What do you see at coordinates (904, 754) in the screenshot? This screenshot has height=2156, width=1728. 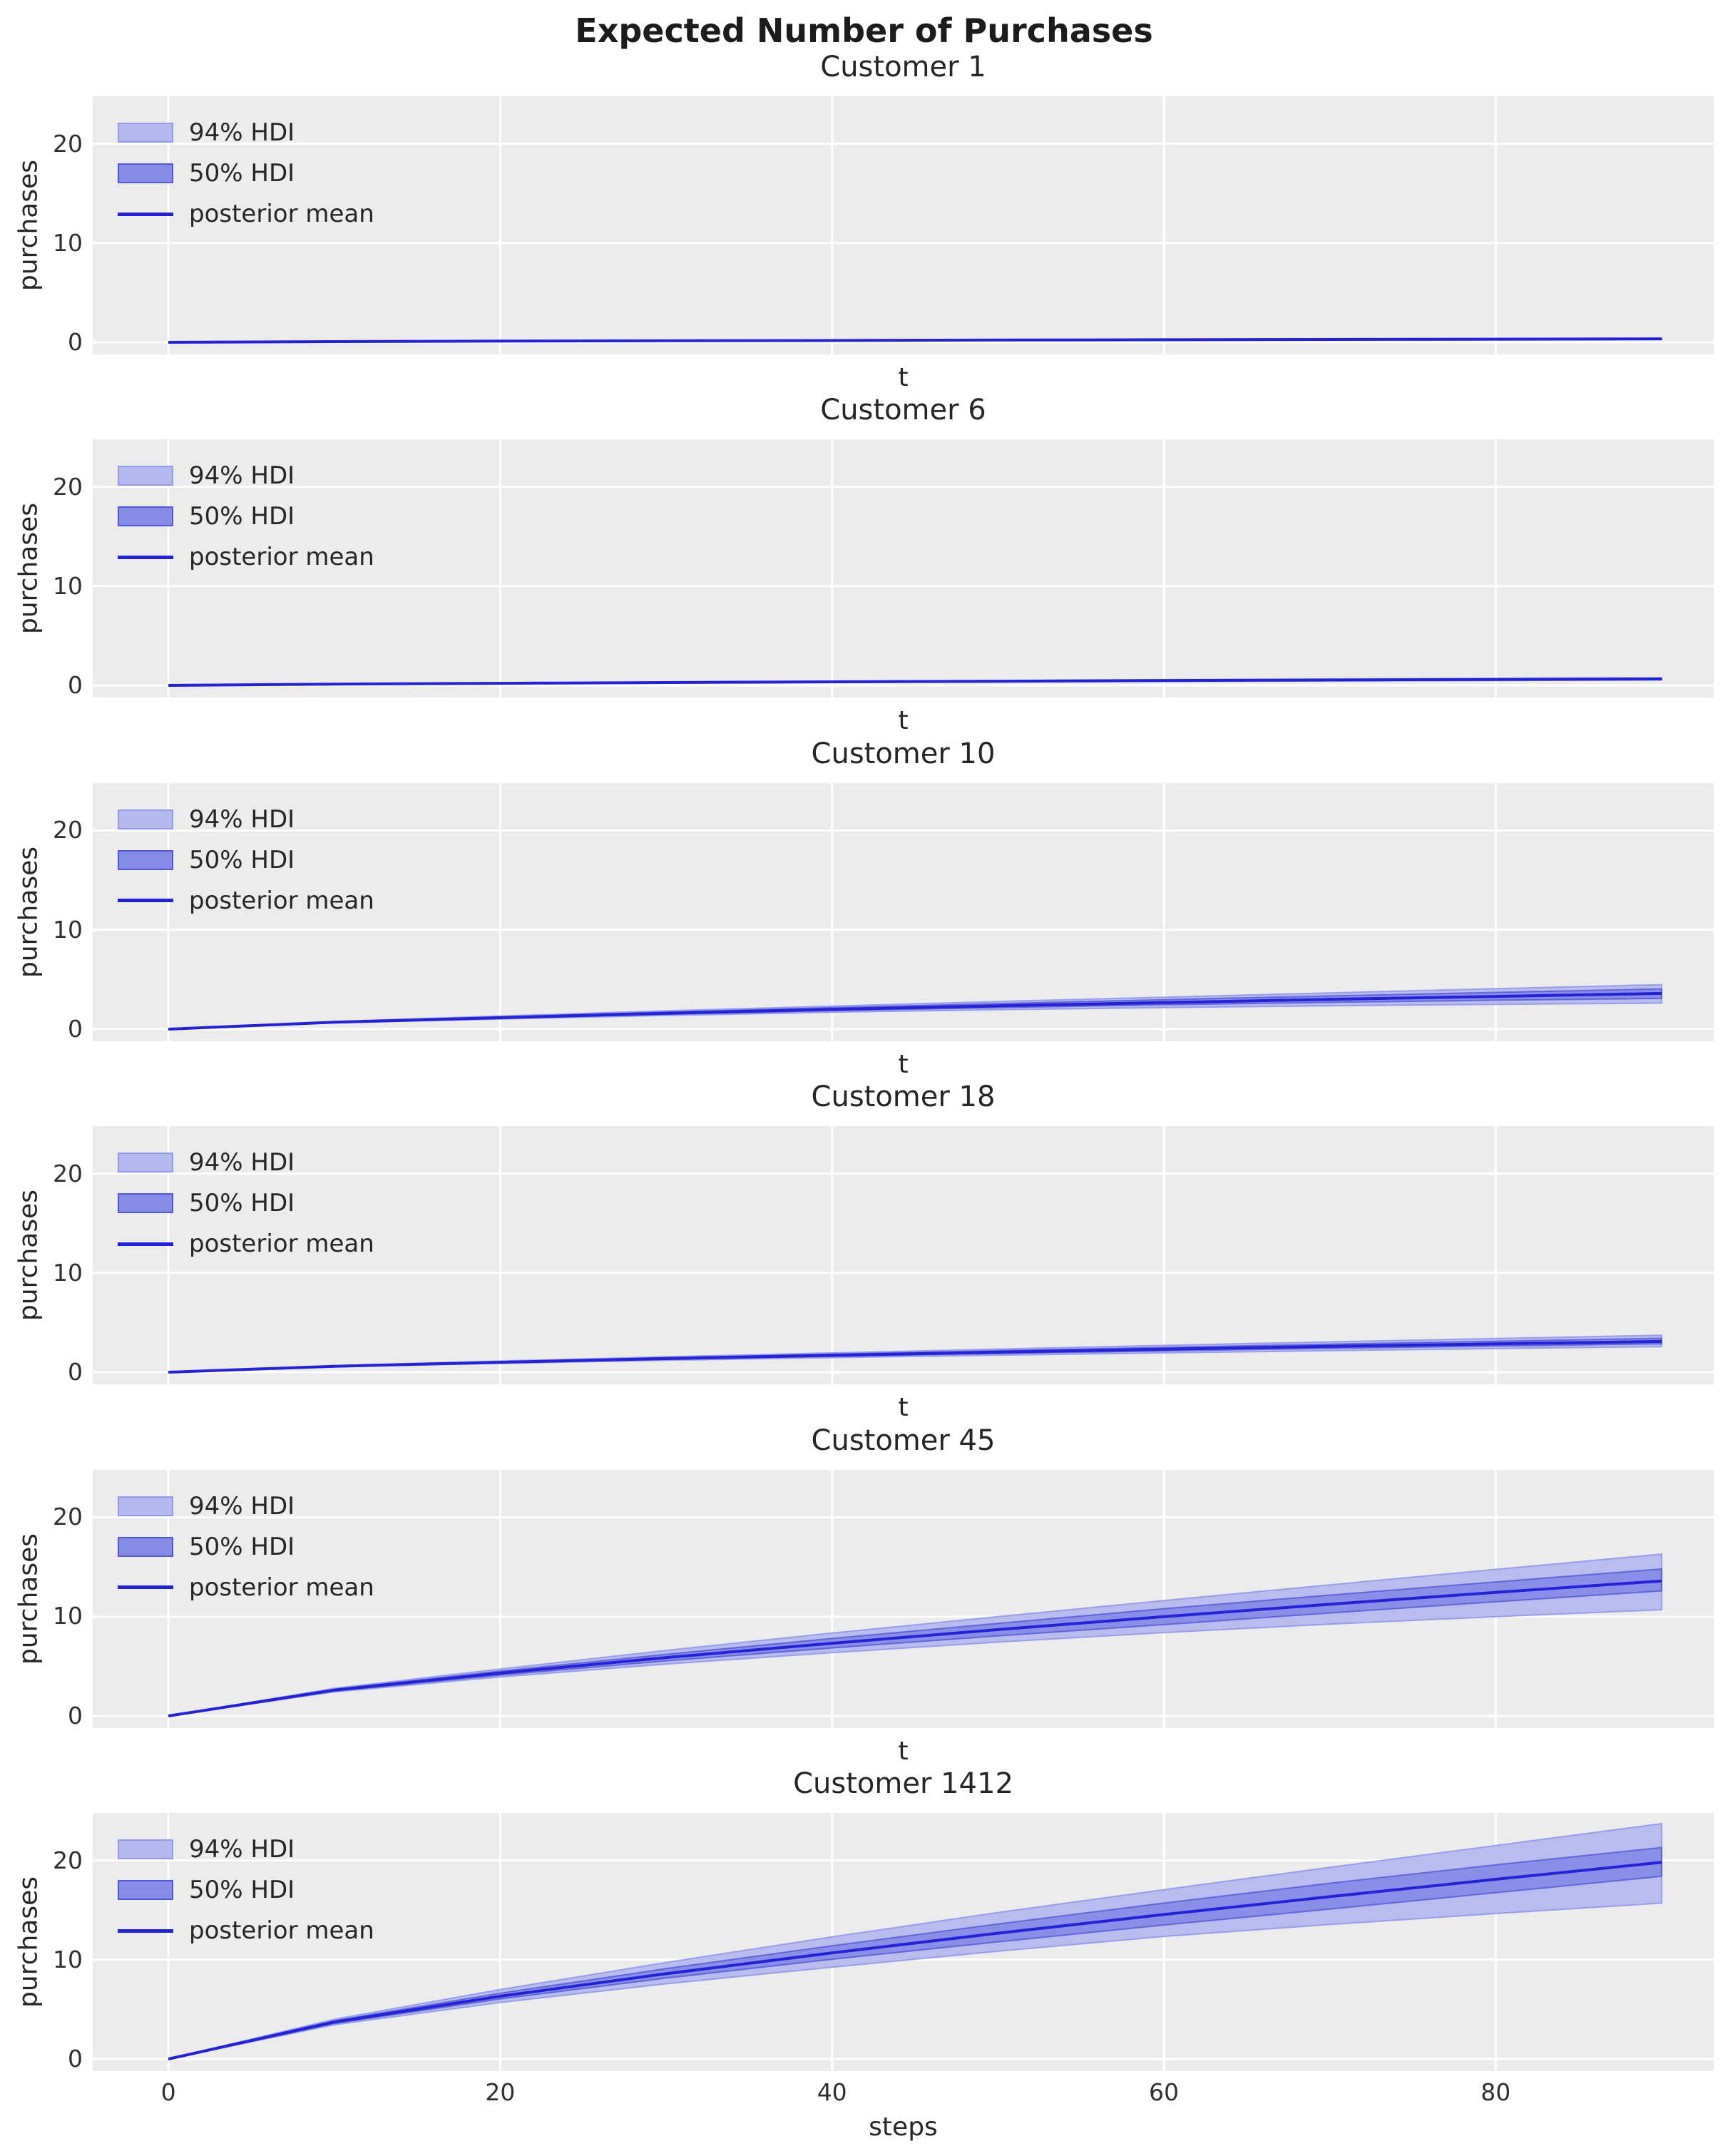 I see `subplot-title: Customer 10` at bounding box center [904, 754].